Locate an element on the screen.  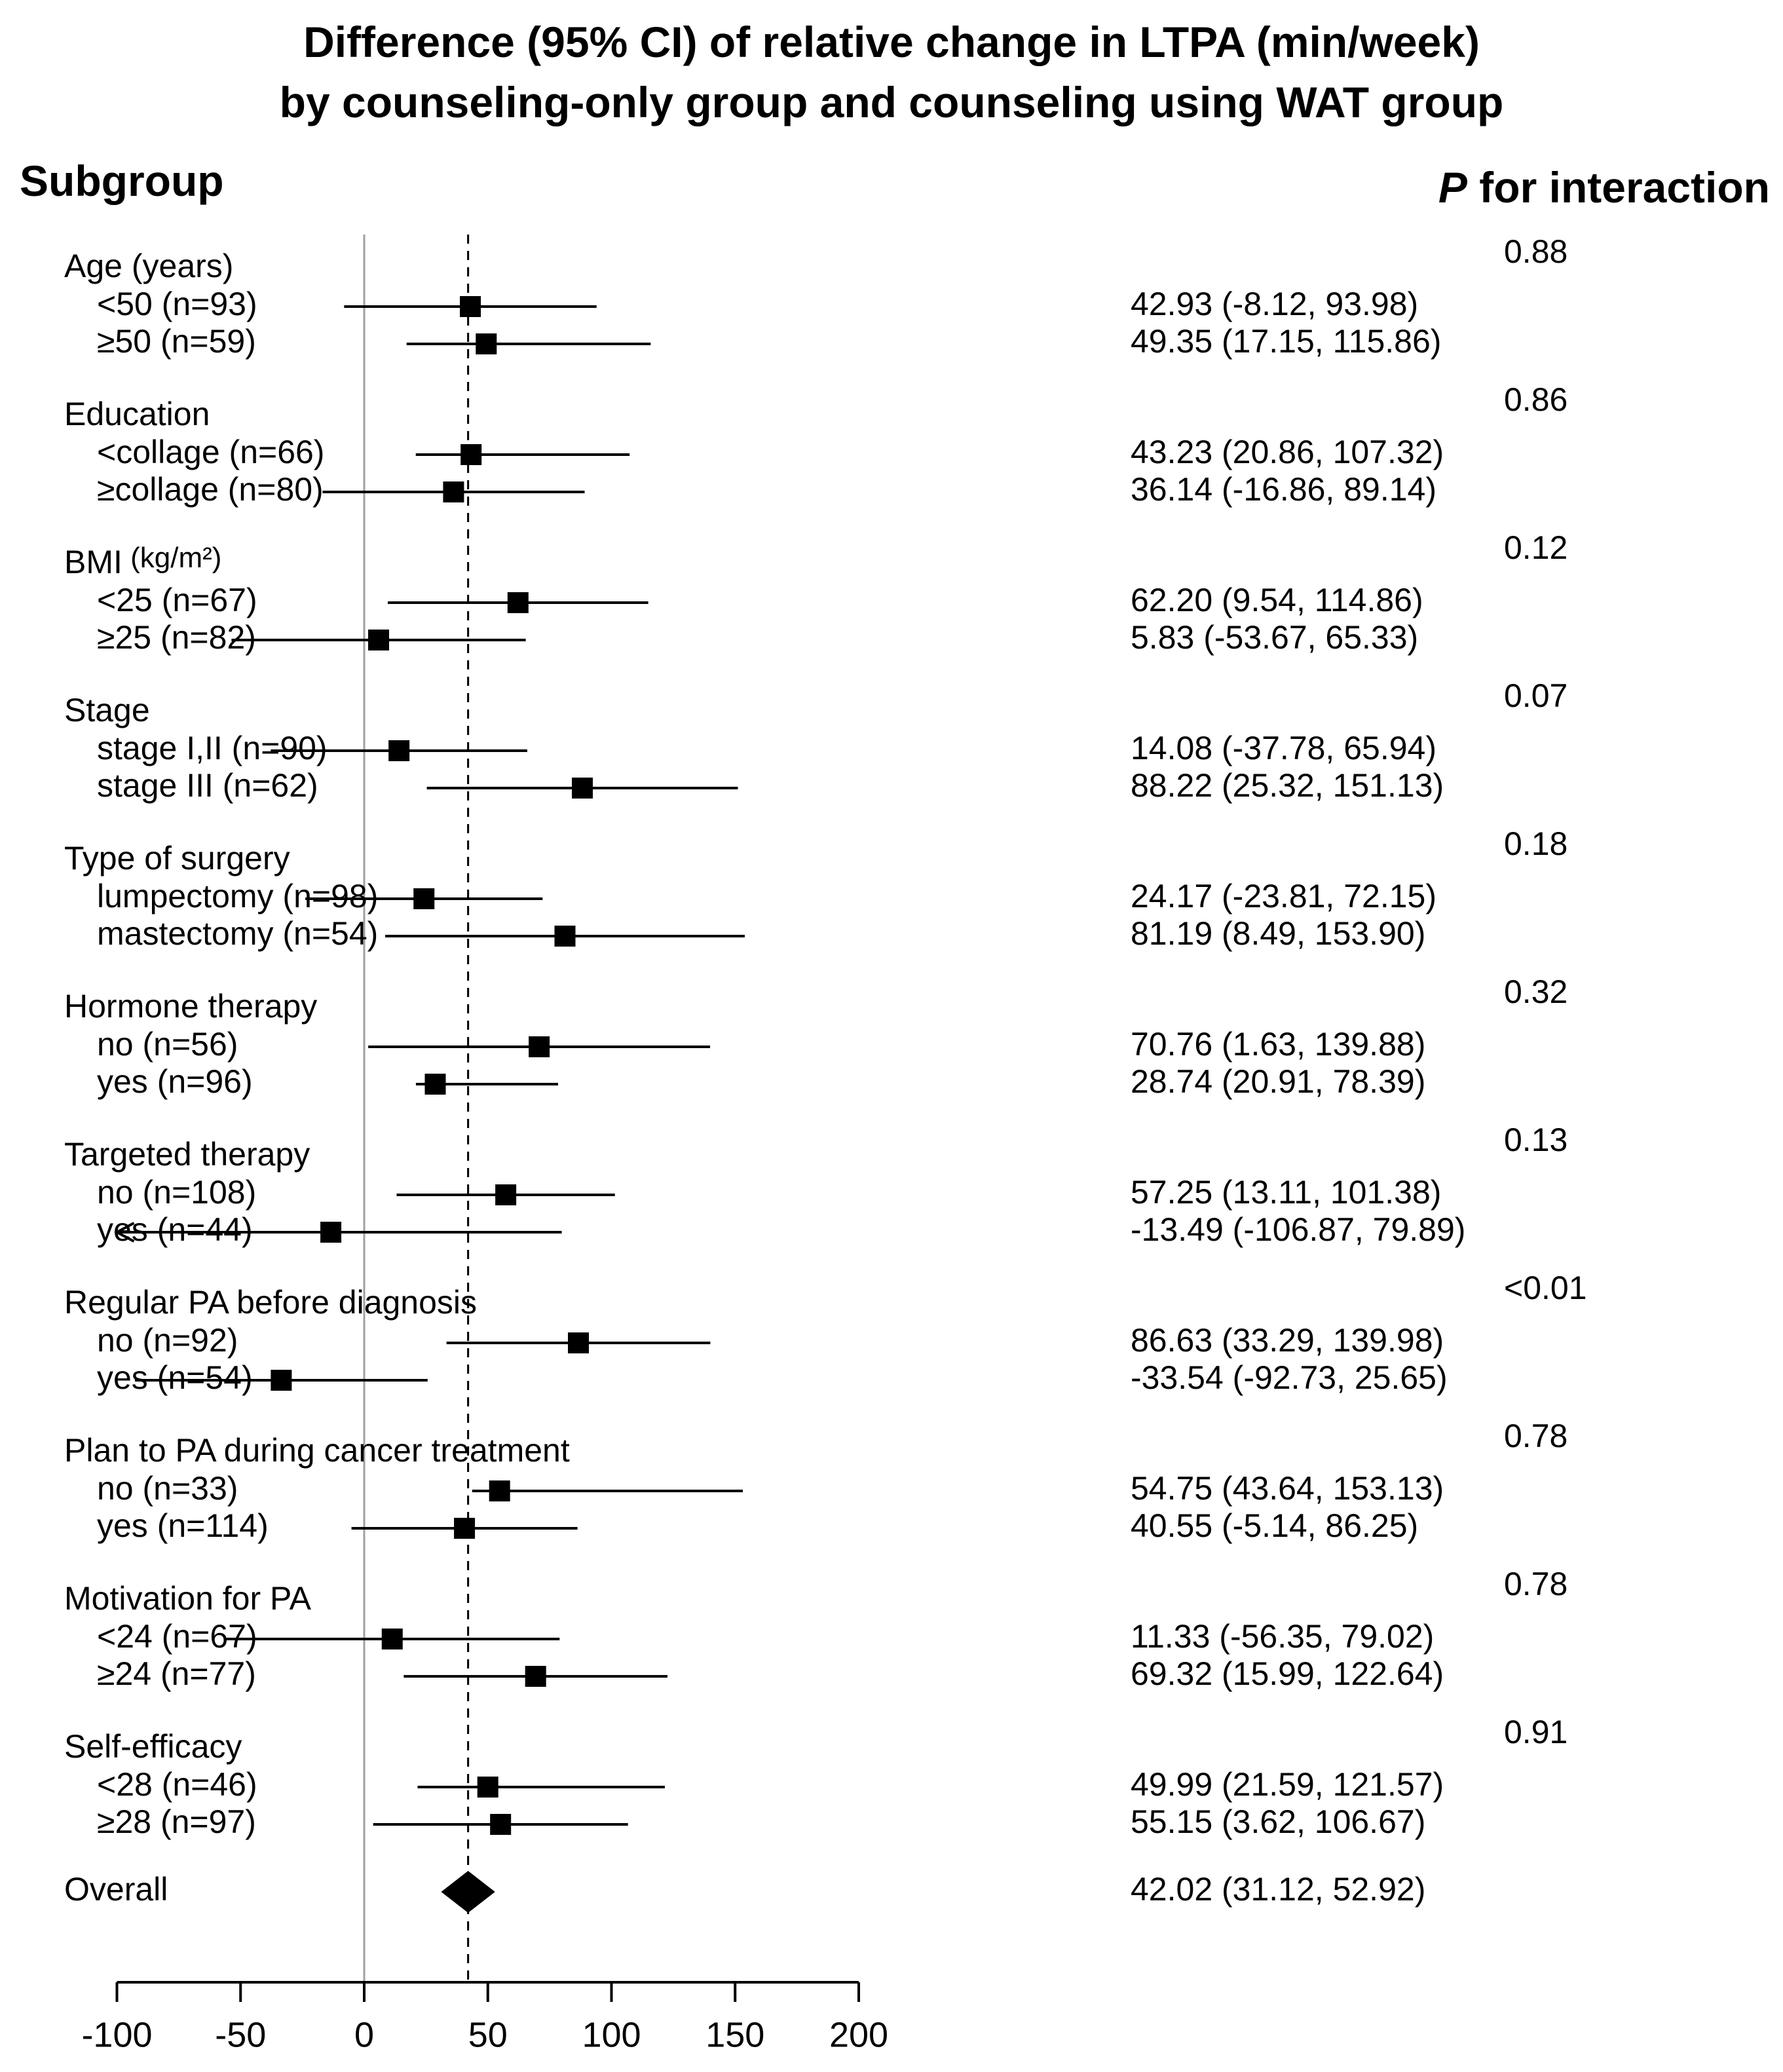
estimate-ci-text: 62.20 (9.54, 114.86) is located at coordinates (1277, 600).